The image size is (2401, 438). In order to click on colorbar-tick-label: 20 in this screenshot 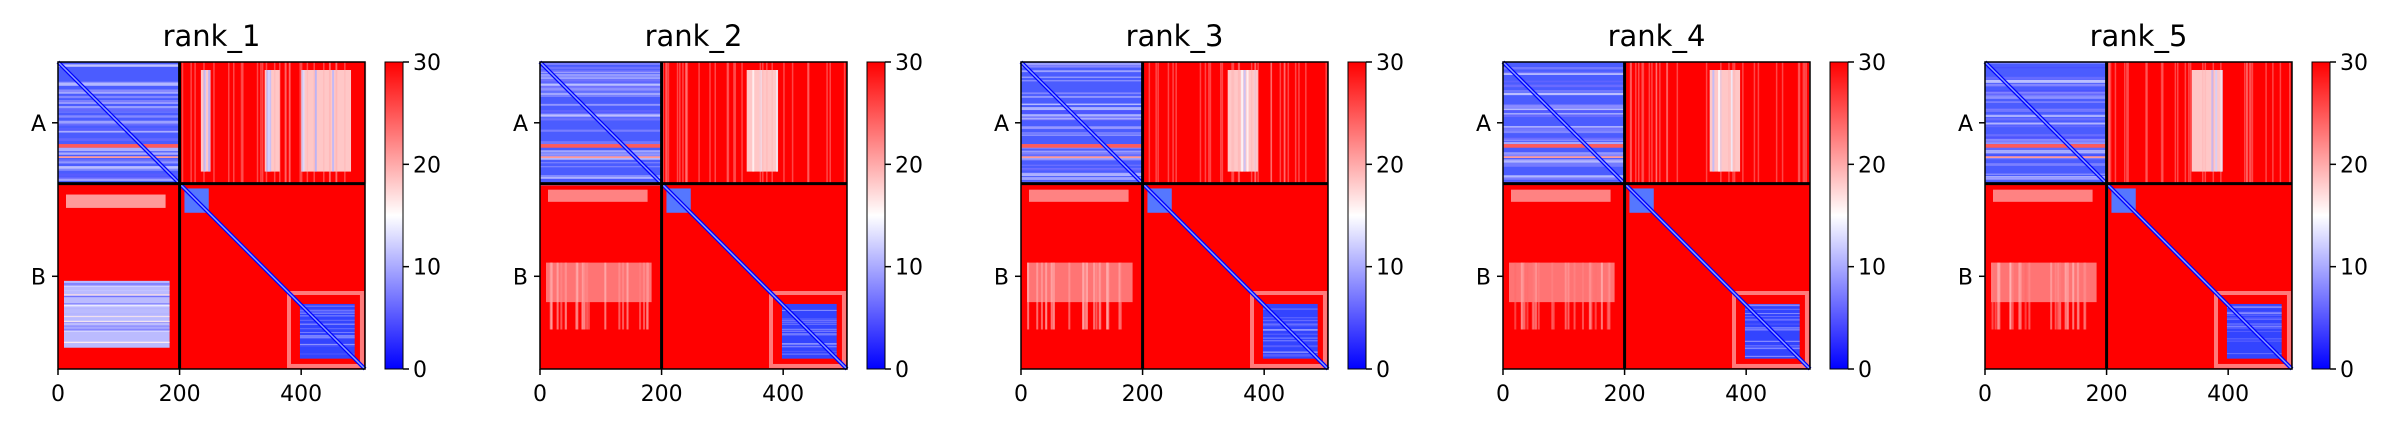, I will do `click(1872, 165)`.